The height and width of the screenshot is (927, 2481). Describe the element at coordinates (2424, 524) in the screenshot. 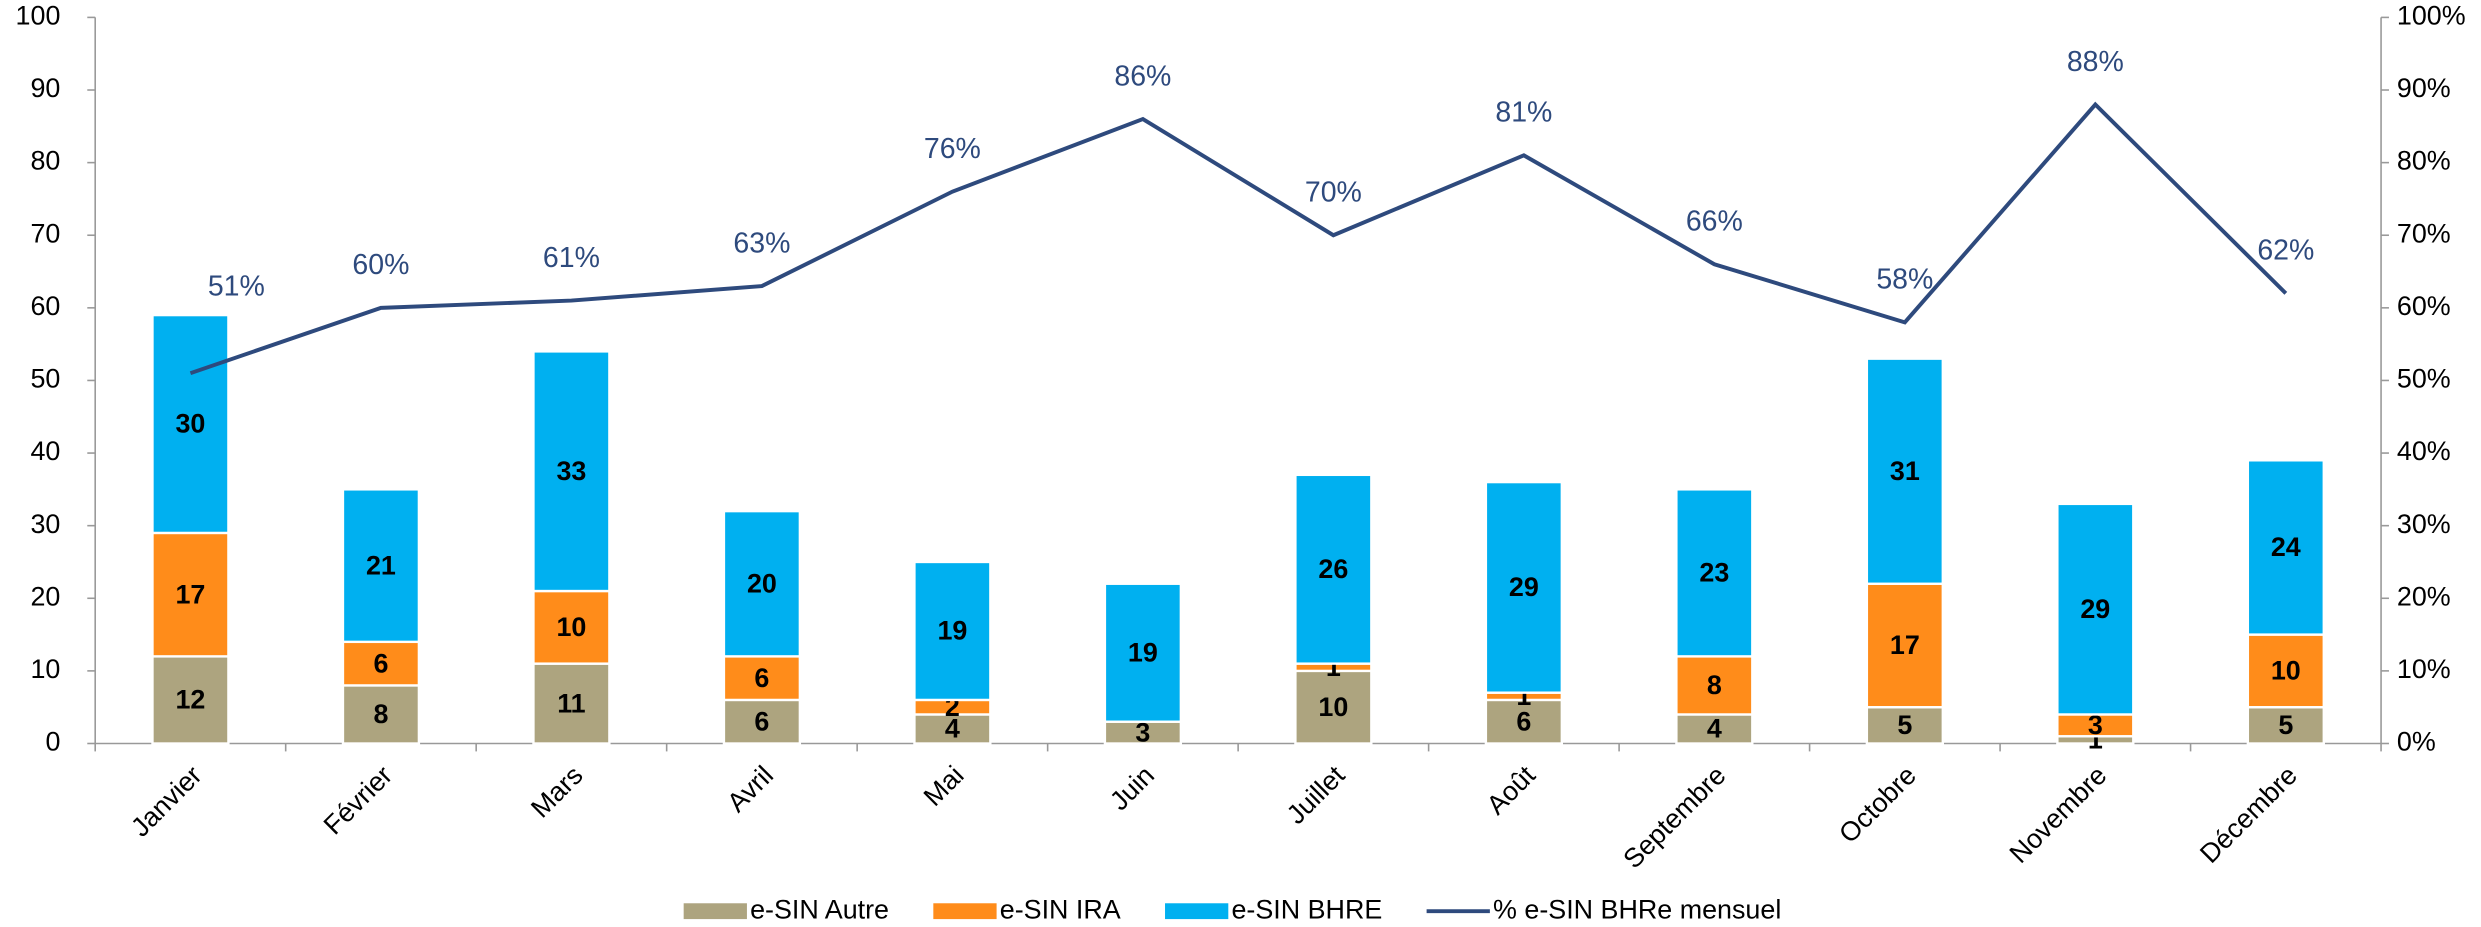

I see `y2-tick-label: 30%` at that location.